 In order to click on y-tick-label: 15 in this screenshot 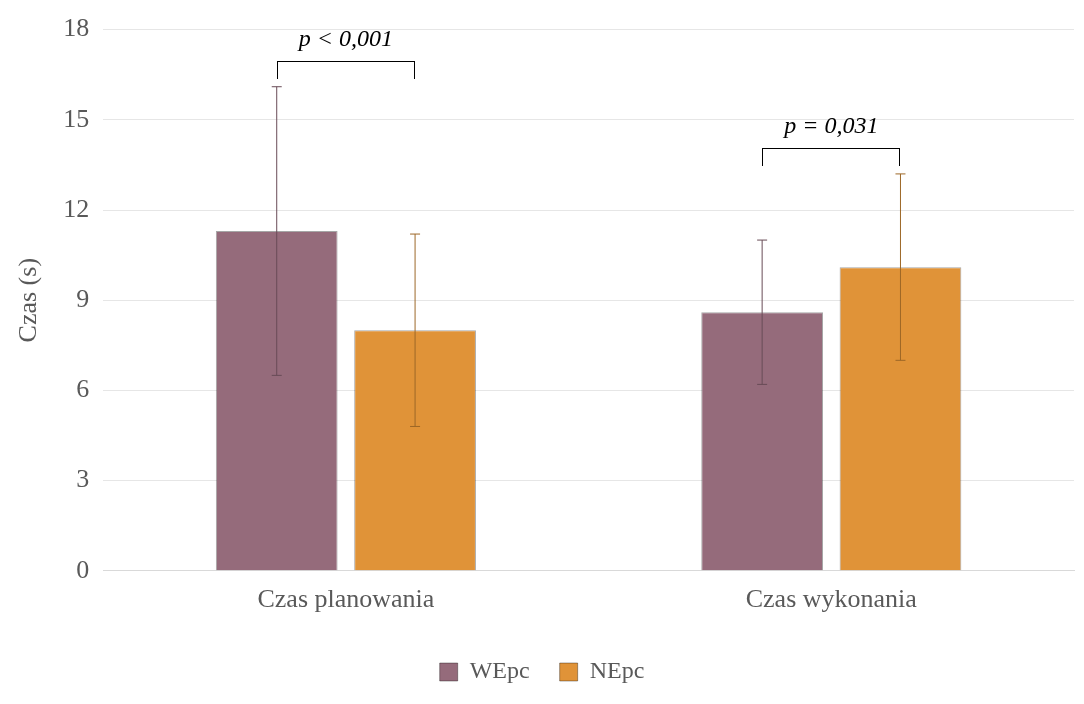, I will do `click(76, 118)`.